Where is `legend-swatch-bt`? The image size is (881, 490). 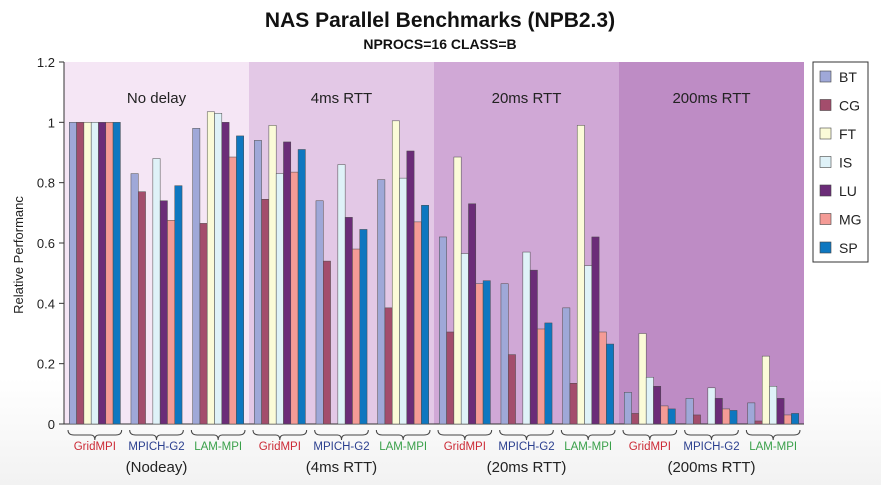 legend-swatch-bt is located at coordinates (825, 76).